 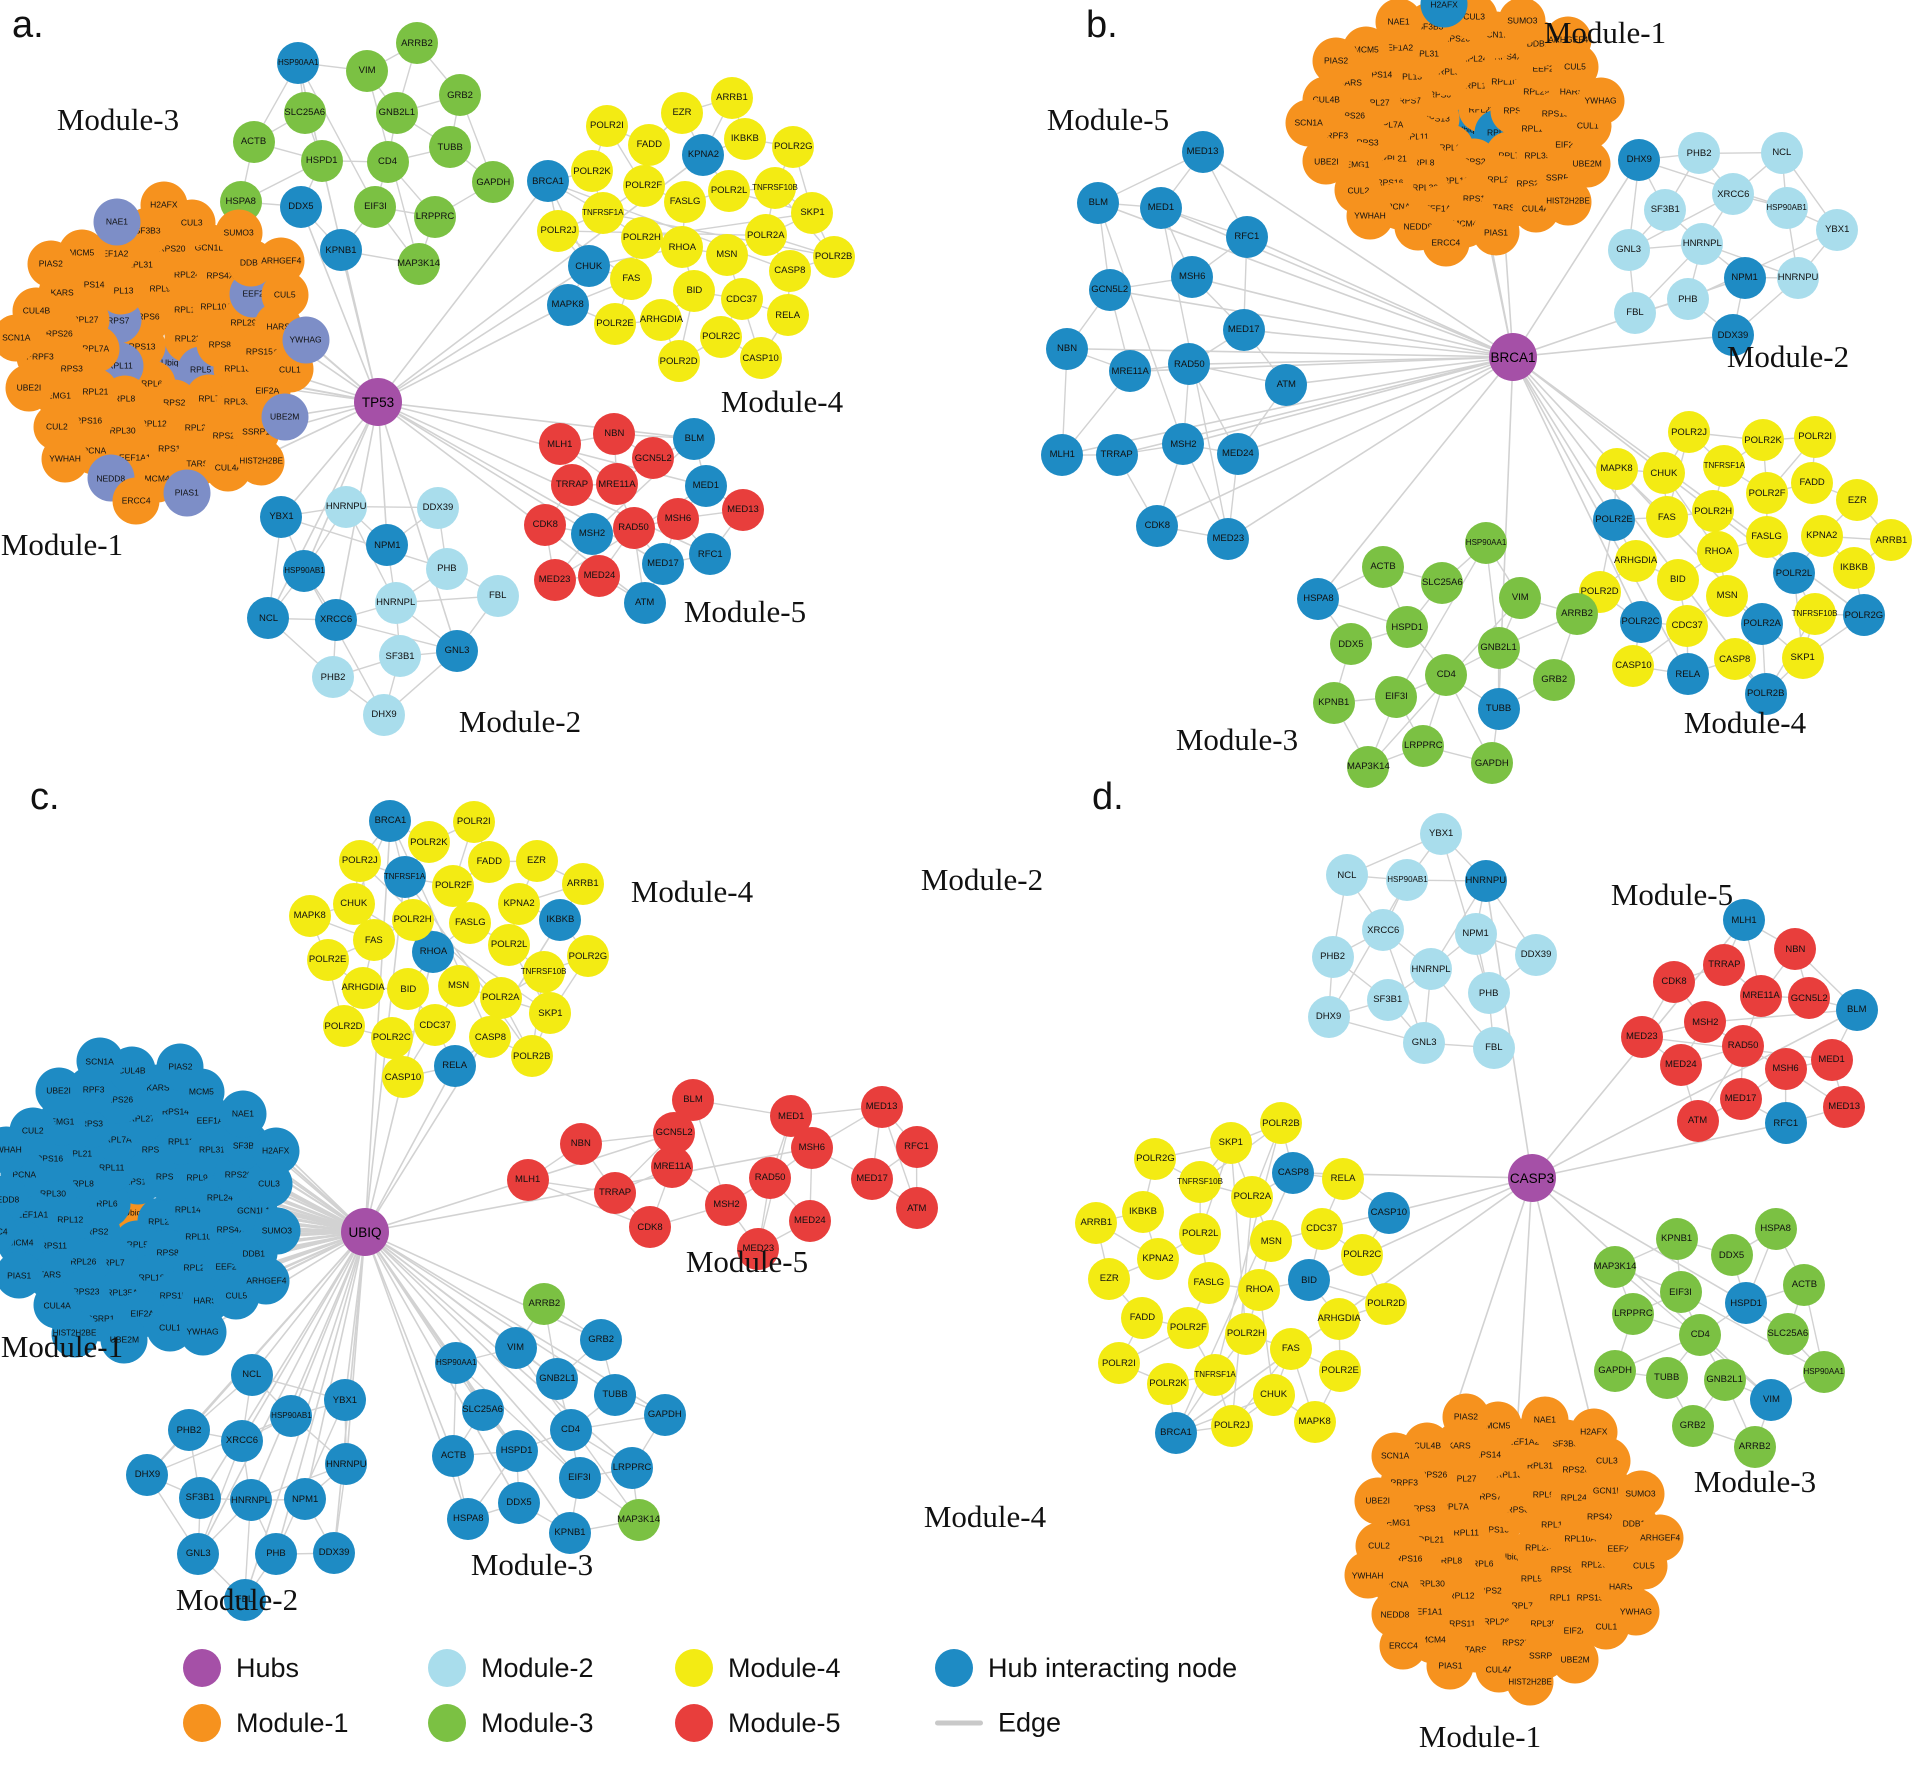 I want to click on node-casp10: CASP10, so click(x=402, y=1077).